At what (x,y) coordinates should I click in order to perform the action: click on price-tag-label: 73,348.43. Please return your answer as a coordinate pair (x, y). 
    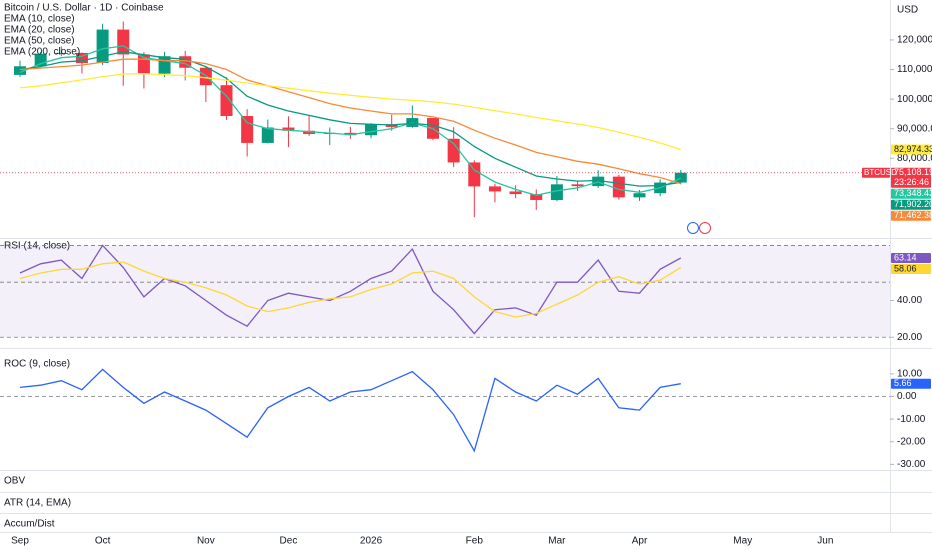
    Looking at the image, I should click on (913, 193).